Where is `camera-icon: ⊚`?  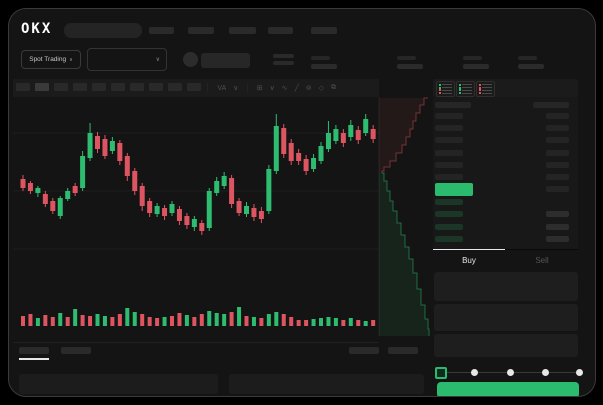
camera-icon: ⊚ is located at coordinates (308, 88).